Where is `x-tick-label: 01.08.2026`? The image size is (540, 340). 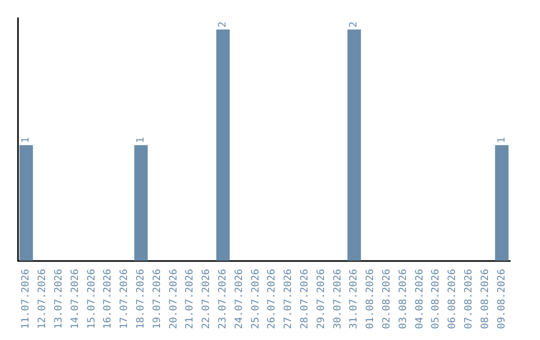 x-tick-label: 01.08.2026 is located at coordinates (370, 299).